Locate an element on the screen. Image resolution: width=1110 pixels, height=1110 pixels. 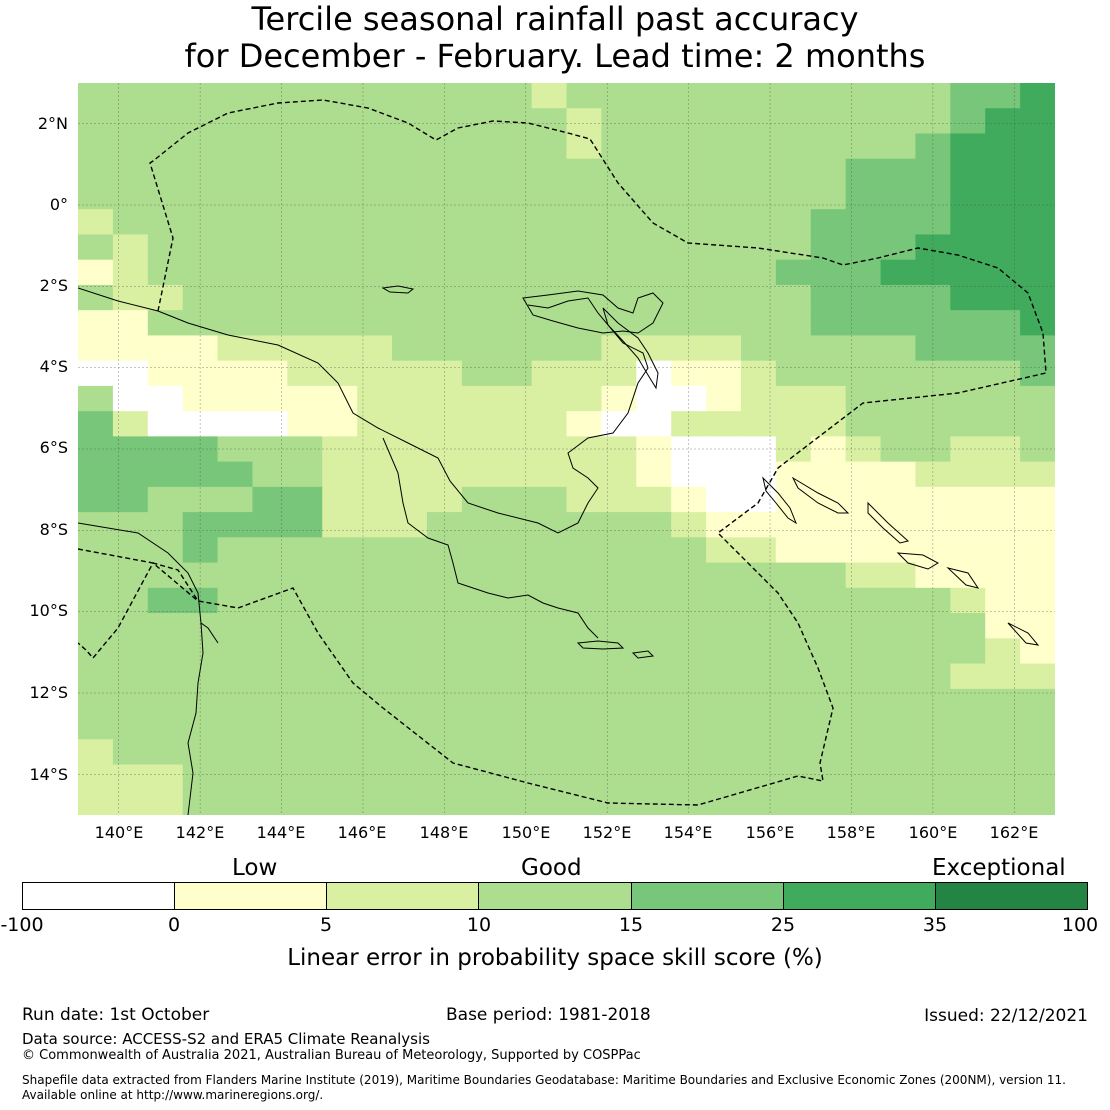
lat-label: 14°S is located at coordinates (48, 774).